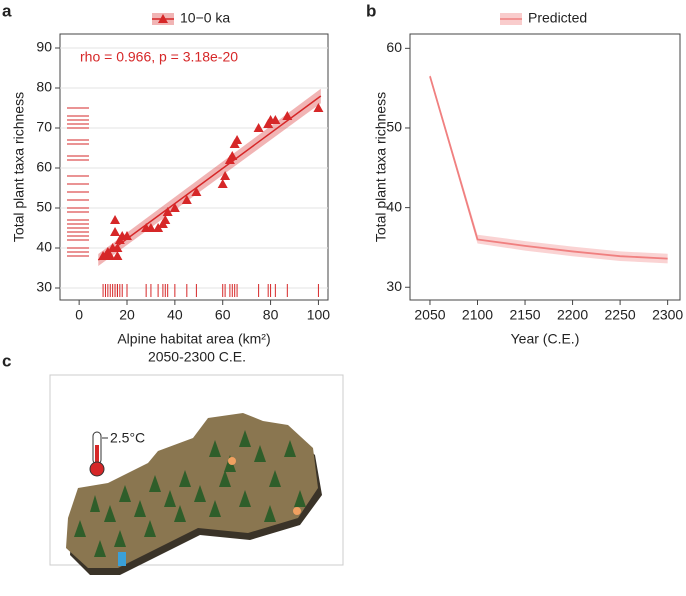  I want to click on panel-label: b, so click(371, 10).